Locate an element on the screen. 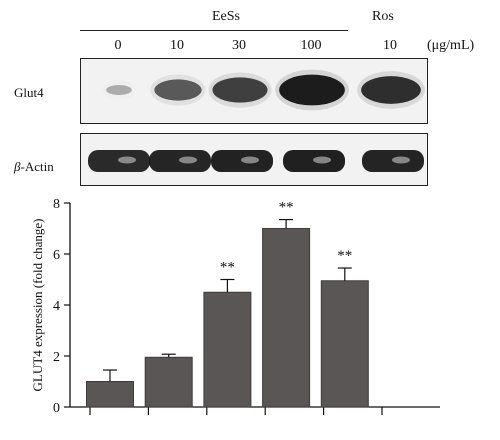 The image size is (500, 440). y-tick-label: 0 is located at coordinates (56, 408).